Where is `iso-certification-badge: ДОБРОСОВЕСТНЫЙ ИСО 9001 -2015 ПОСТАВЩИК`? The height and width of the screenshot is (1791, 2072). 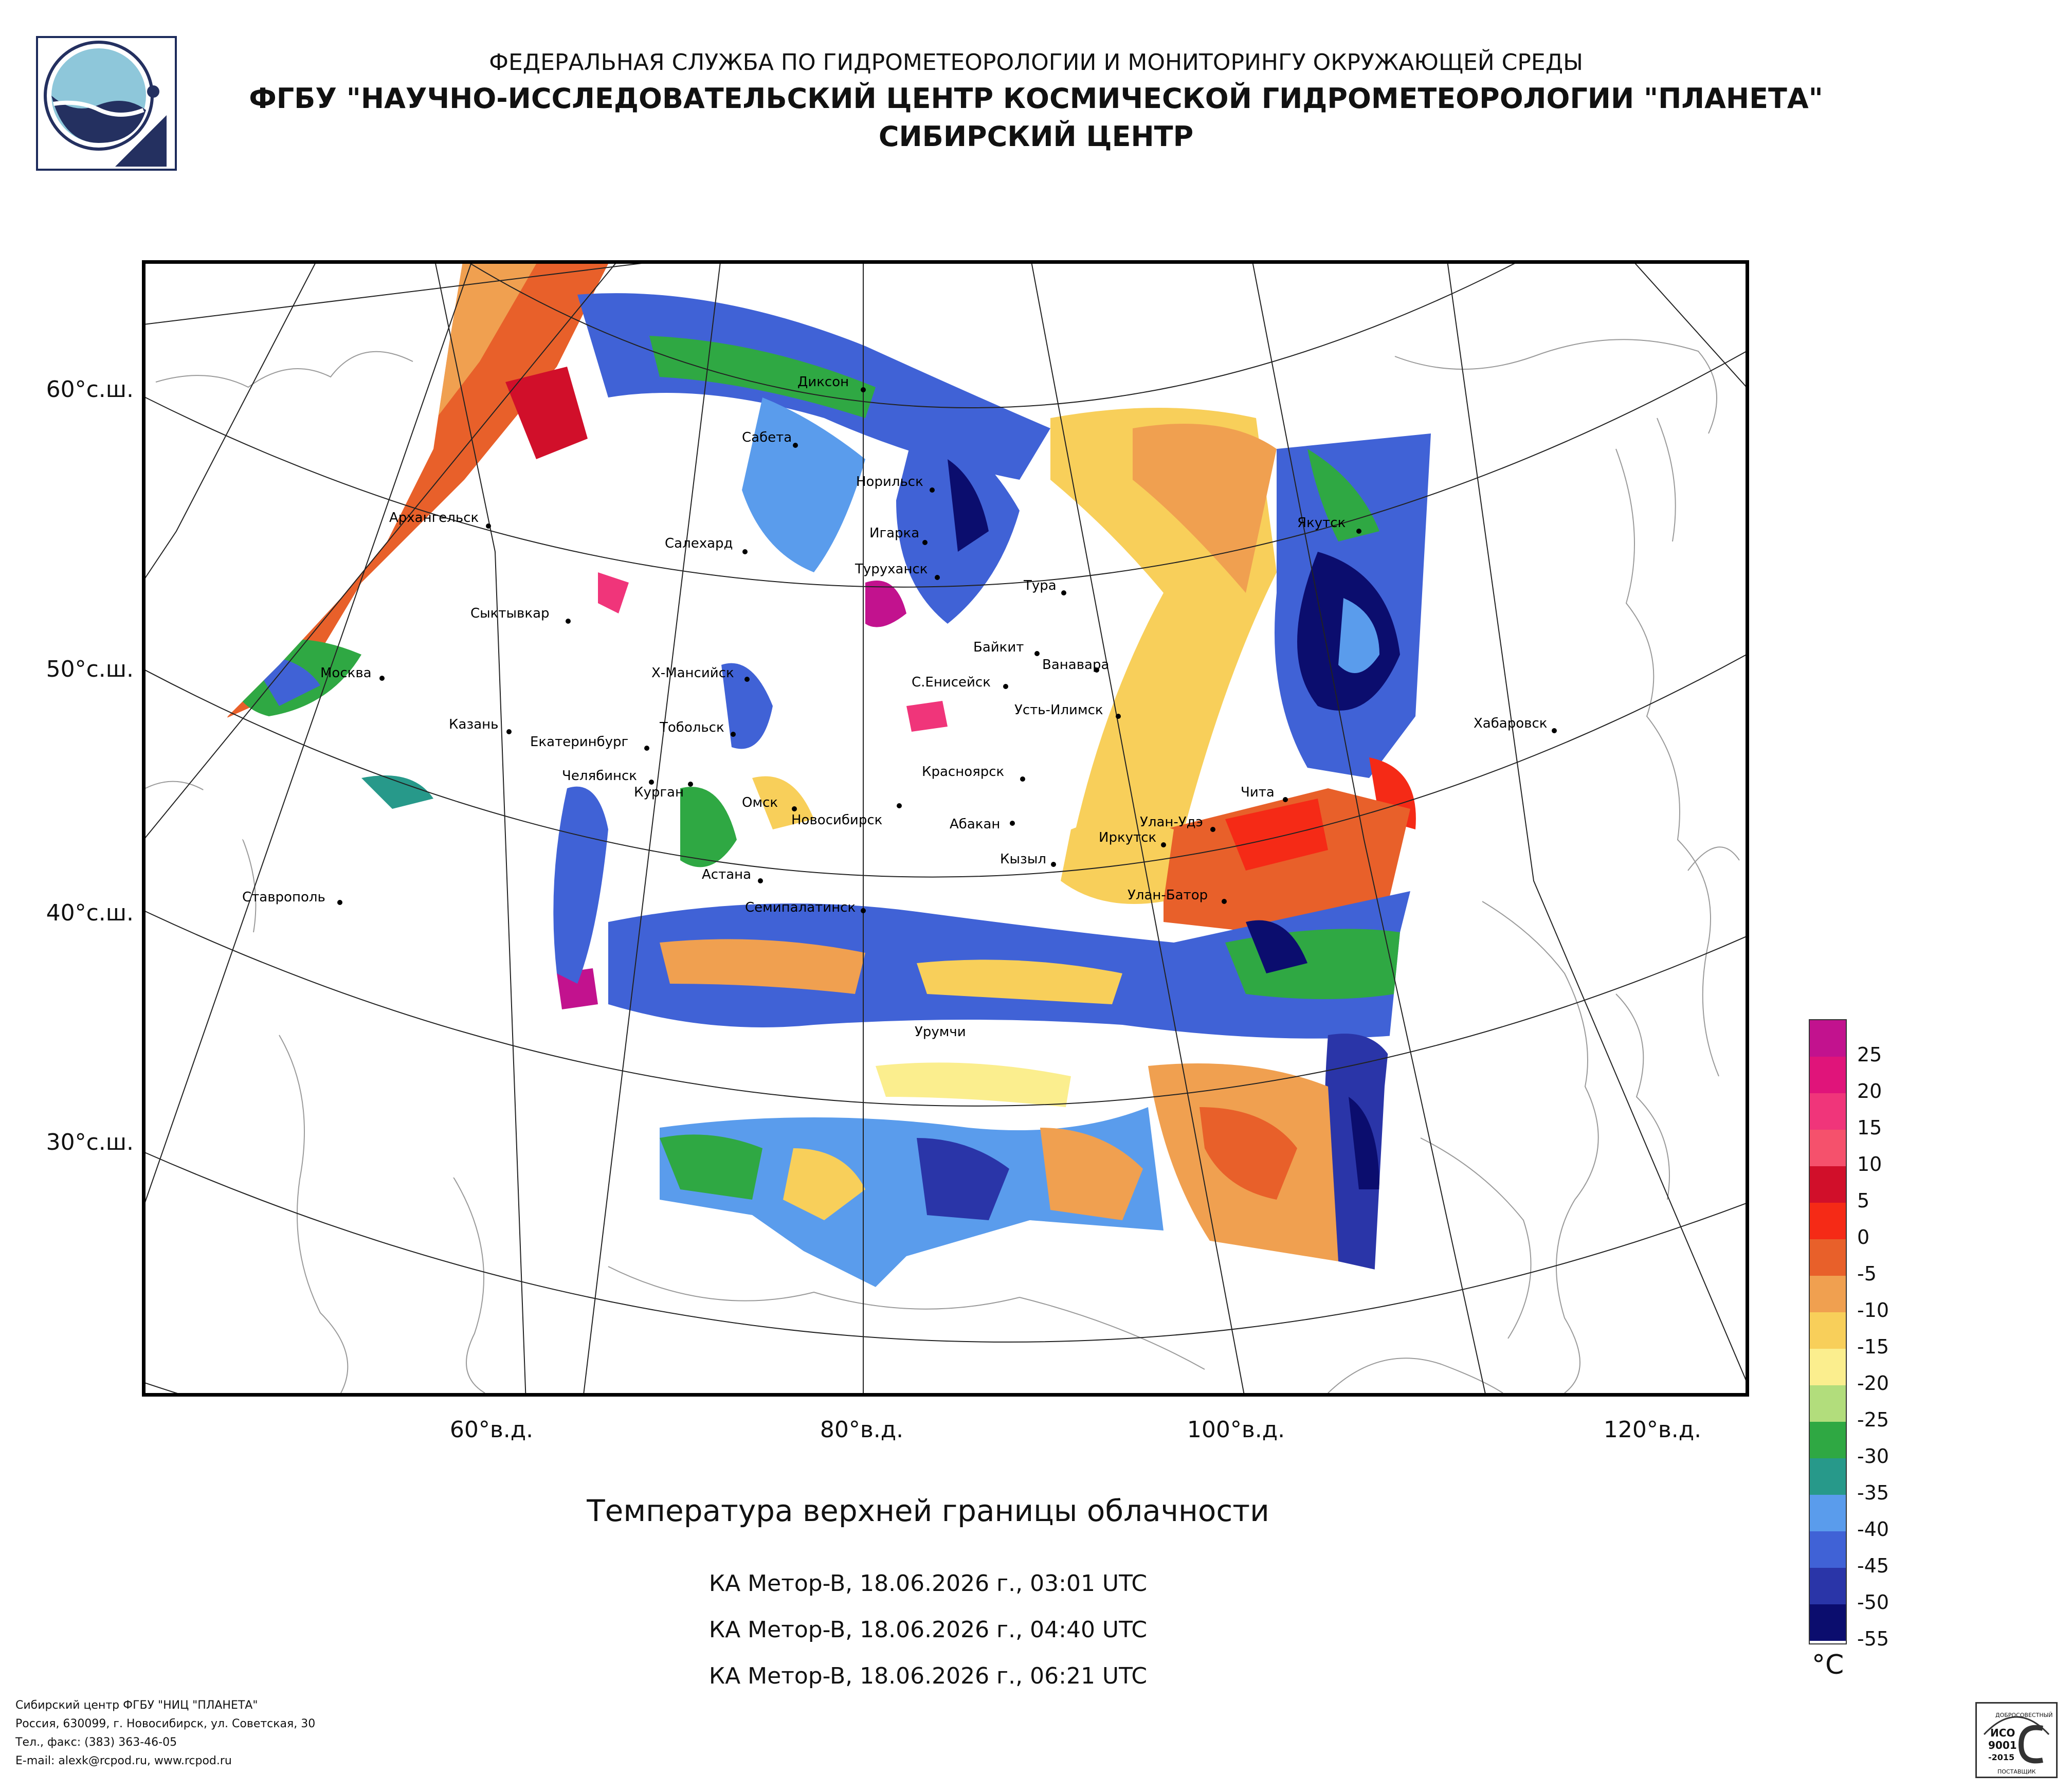 iso-certification-badge: ДОБРОСОВЕСТНЫЙ ИСО 9001 -2015 ПОСТАВЩИК is located at coordinates (2016, 1740).